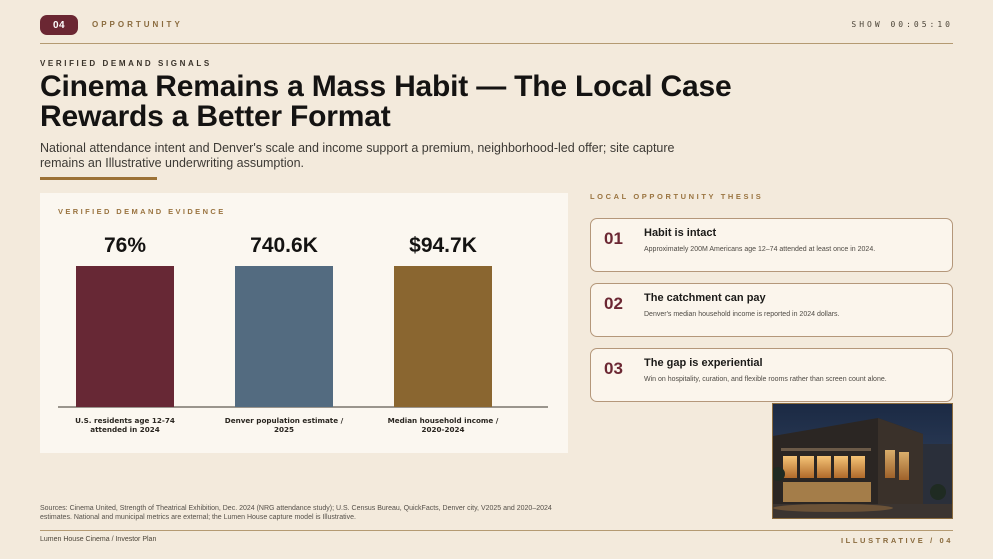  I want to click on header-divider, so click(496, 43).